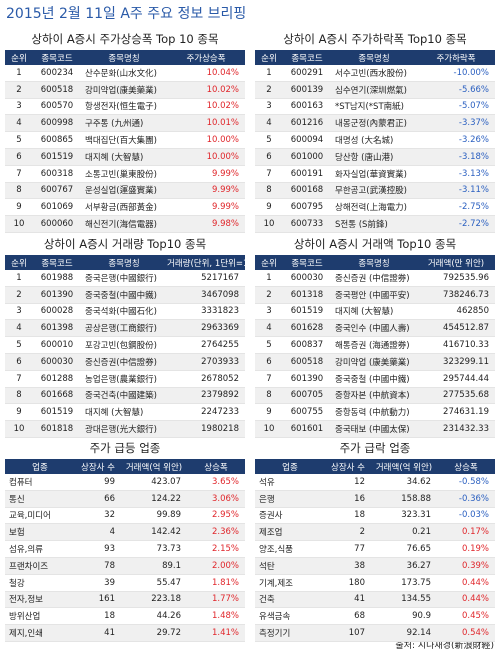 The width and height of the screenshot is (500, 654). I want to click on table-row: 양조,식품 77 76.65 0.19%, so click(375, 549).